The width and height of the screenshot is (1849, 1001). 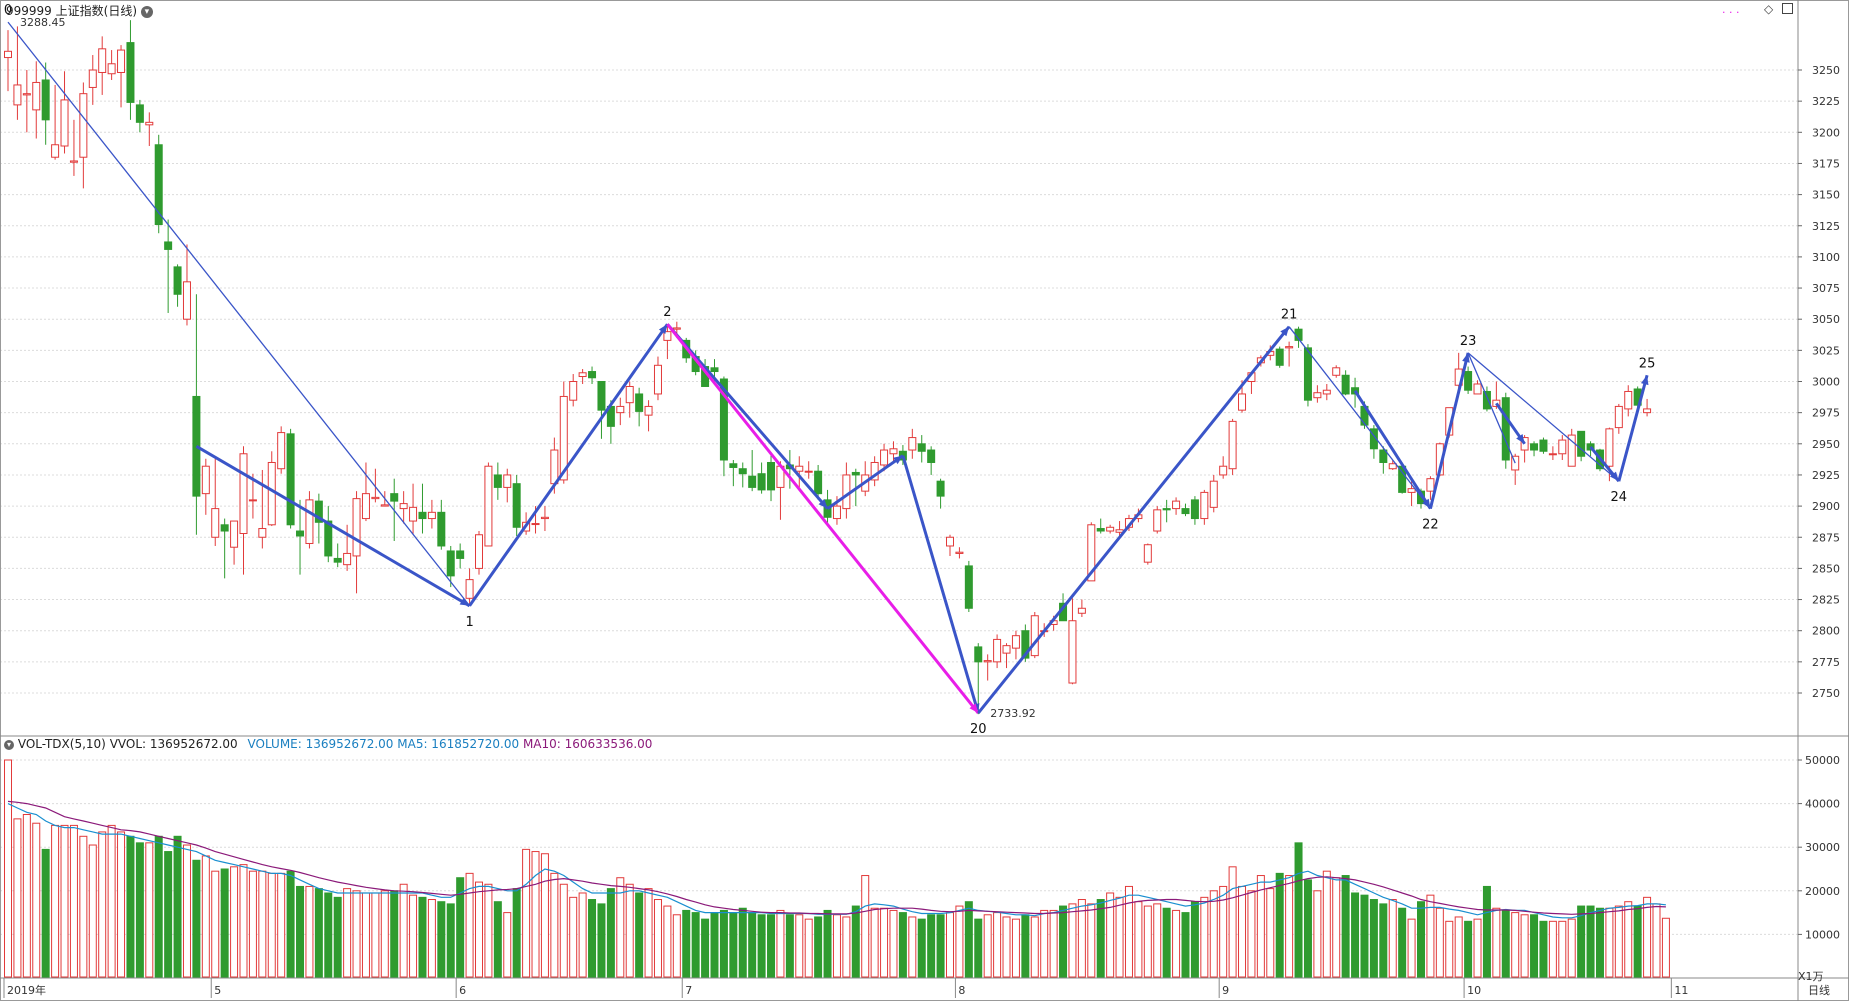 I want to click on volume-collapse-icon: ▾, so click(x=9, y=744).